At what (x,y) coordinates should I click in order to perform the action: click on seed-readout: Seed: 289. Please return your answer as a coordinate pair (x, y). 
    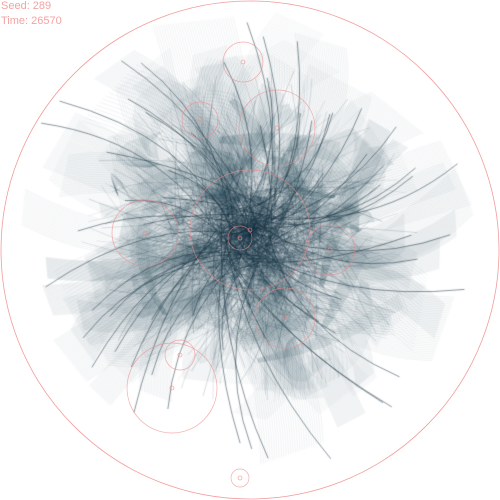
    Looking at the image, I should click on (26, 6).